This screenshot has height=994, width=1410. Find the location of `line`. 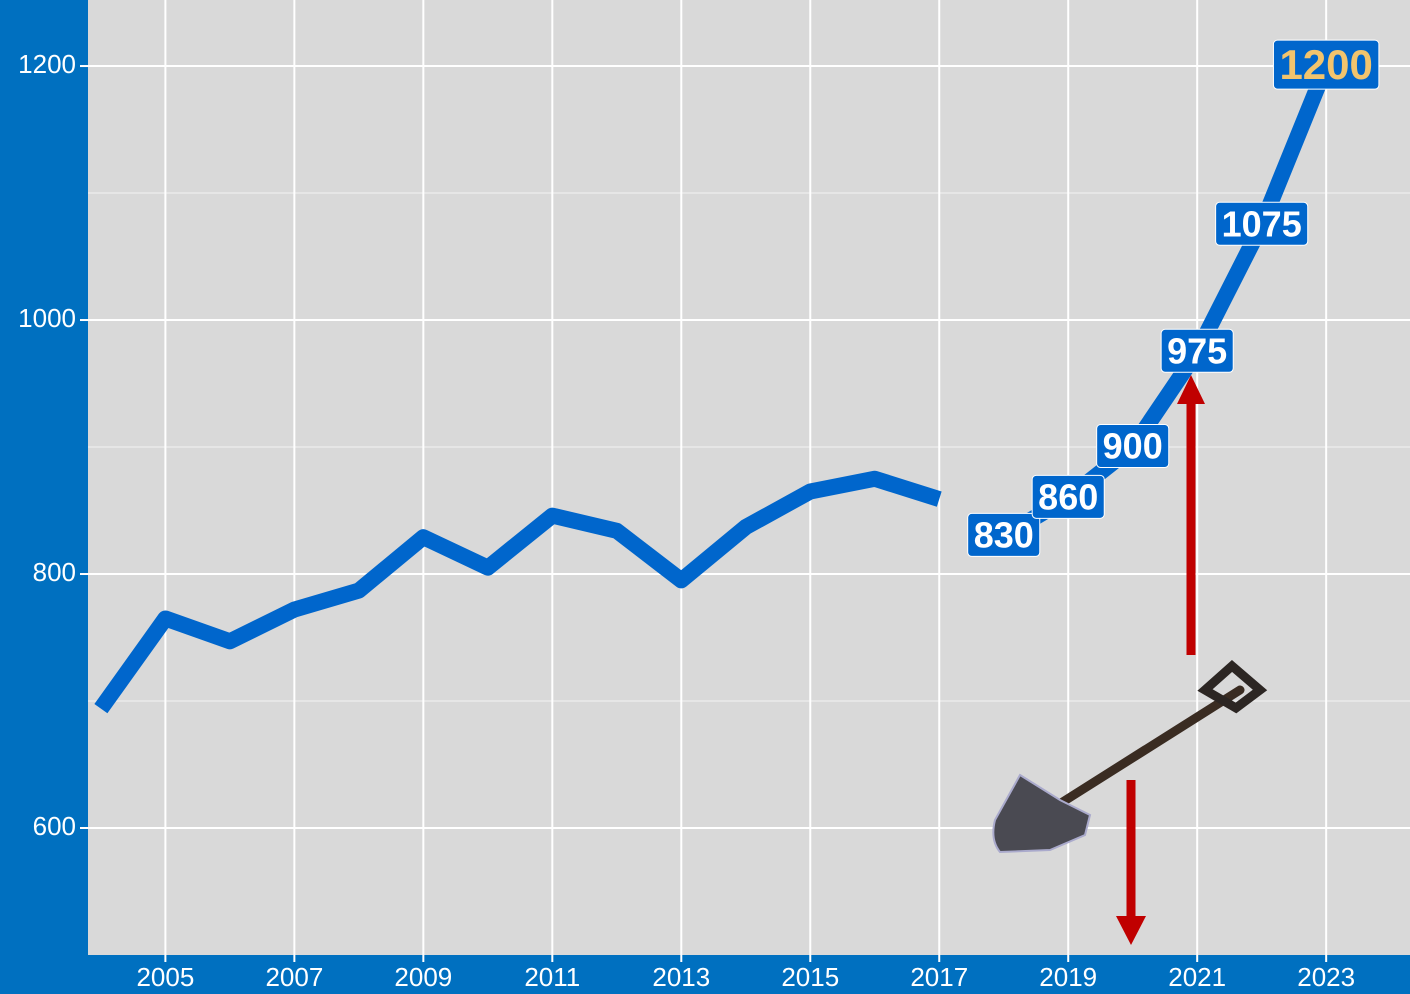

line is located at coordinates (518, 592).